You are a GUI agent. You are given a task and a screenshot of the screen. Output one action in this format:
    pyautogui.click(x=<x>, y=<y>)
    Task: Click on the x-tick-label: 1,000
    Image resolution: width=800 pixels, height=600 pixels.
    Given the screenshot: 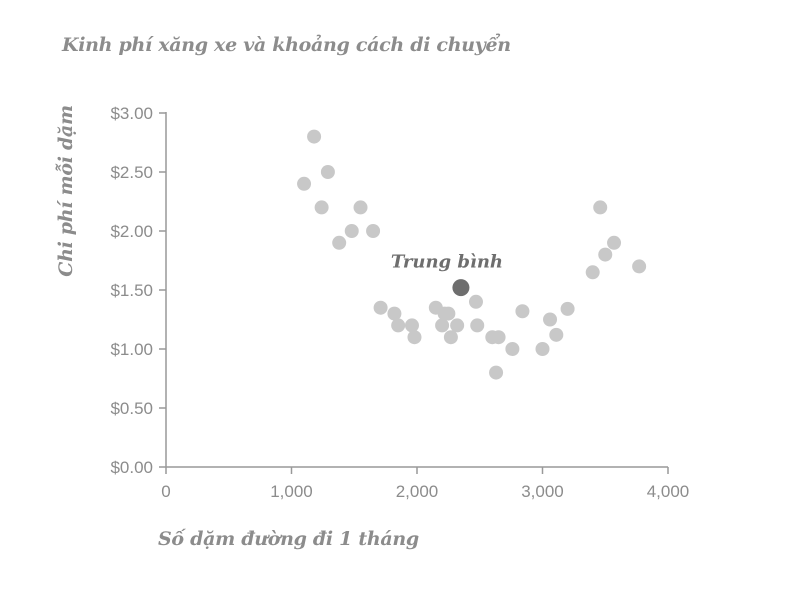 What is the action you would take?
    pyautogui.click(x=291, y=491)
    